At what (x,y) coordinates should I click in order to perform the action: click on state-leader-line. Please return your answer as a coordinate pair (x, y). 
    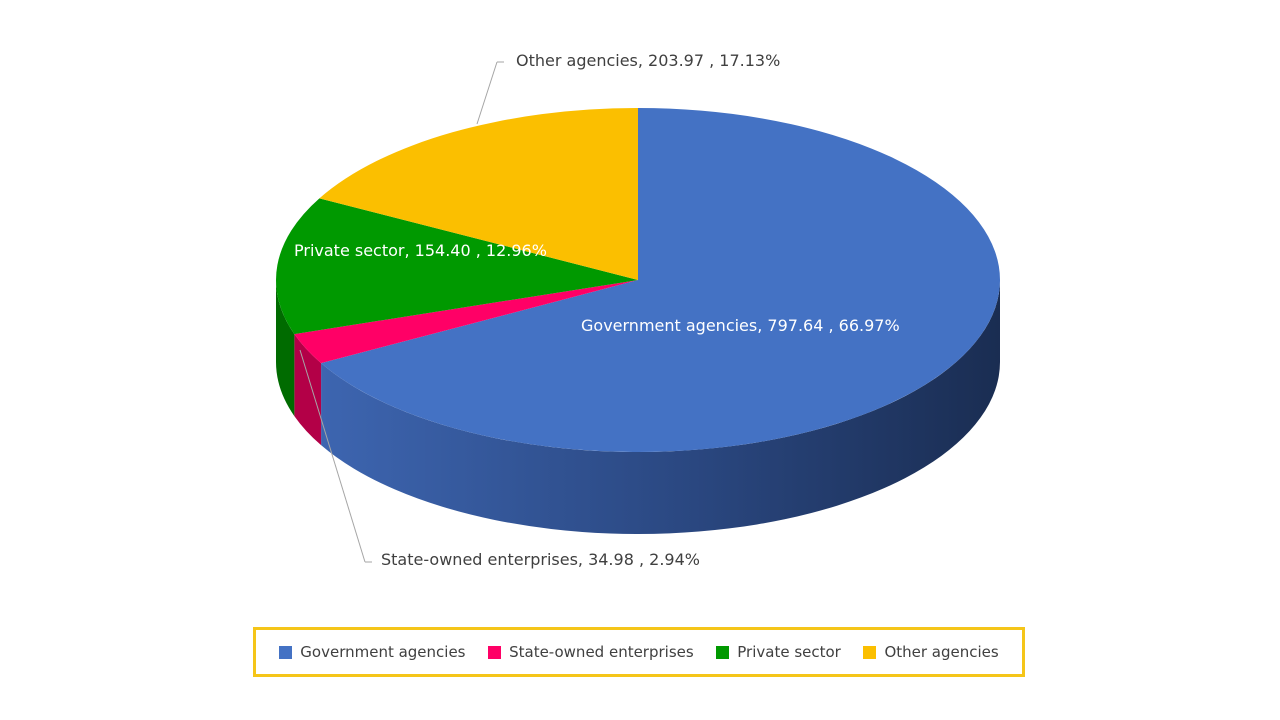
    Looking at the image, I should click on (332, 456).